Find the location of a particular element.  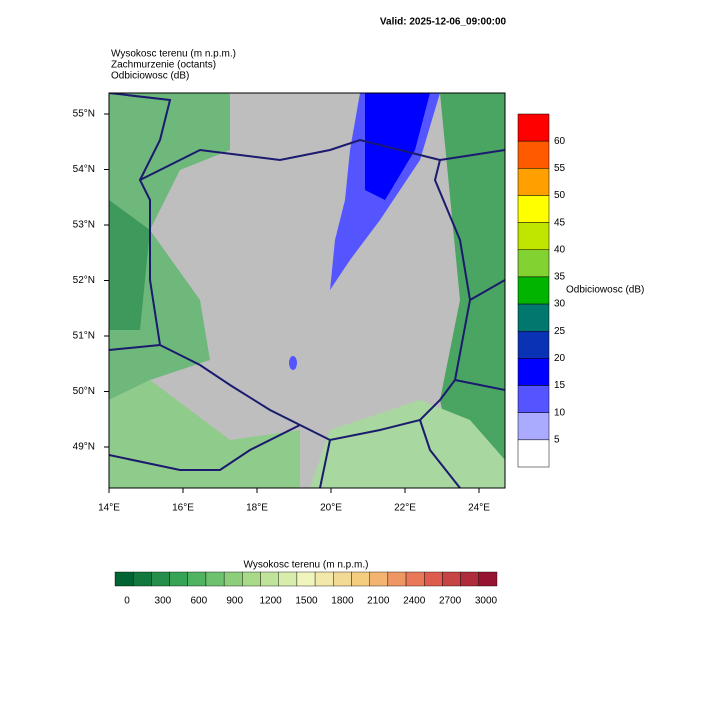

header-line: Wysokosc terenu (m n.p.m.) is located at coordinates (173, 54).